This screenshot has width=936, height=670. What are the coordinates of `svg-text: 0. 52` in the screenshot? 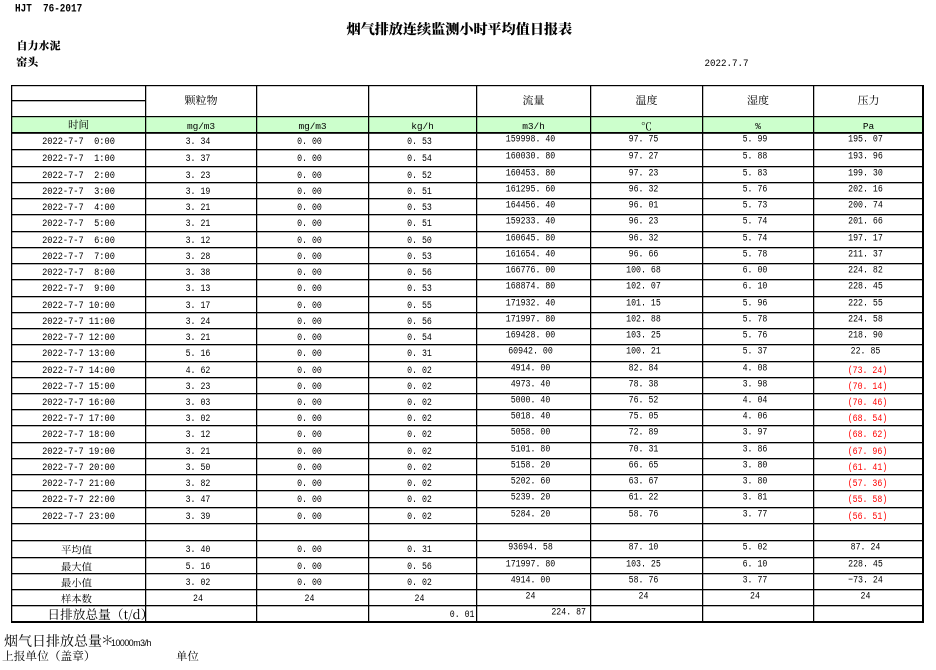 It's located at (419, 176).